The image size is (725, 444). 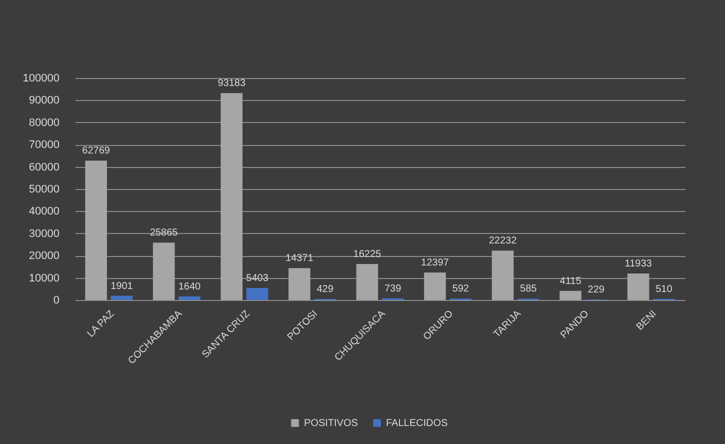 I want to click on data-label: 592, so click(x=461, y=289).